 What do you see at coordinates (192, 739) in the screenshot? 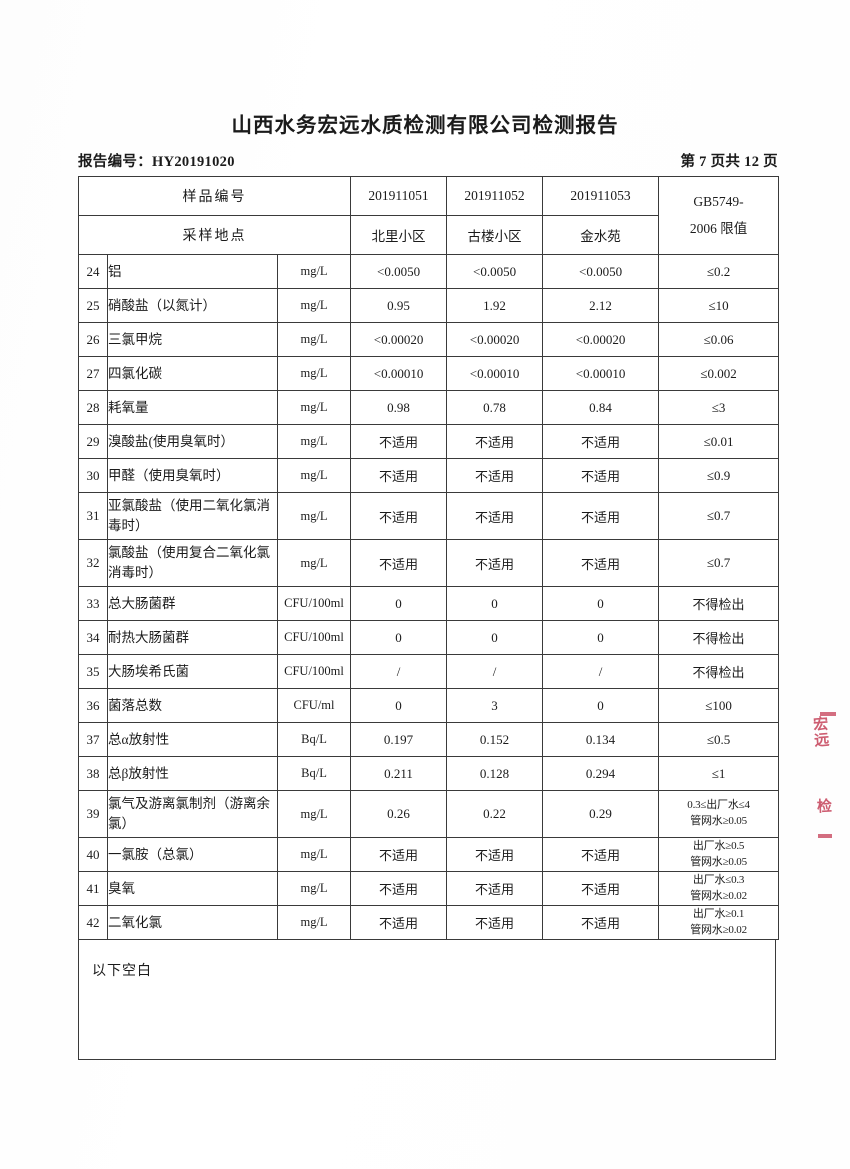
I see `parameter-name: 总α放射性` at bounding box center [192, 739].